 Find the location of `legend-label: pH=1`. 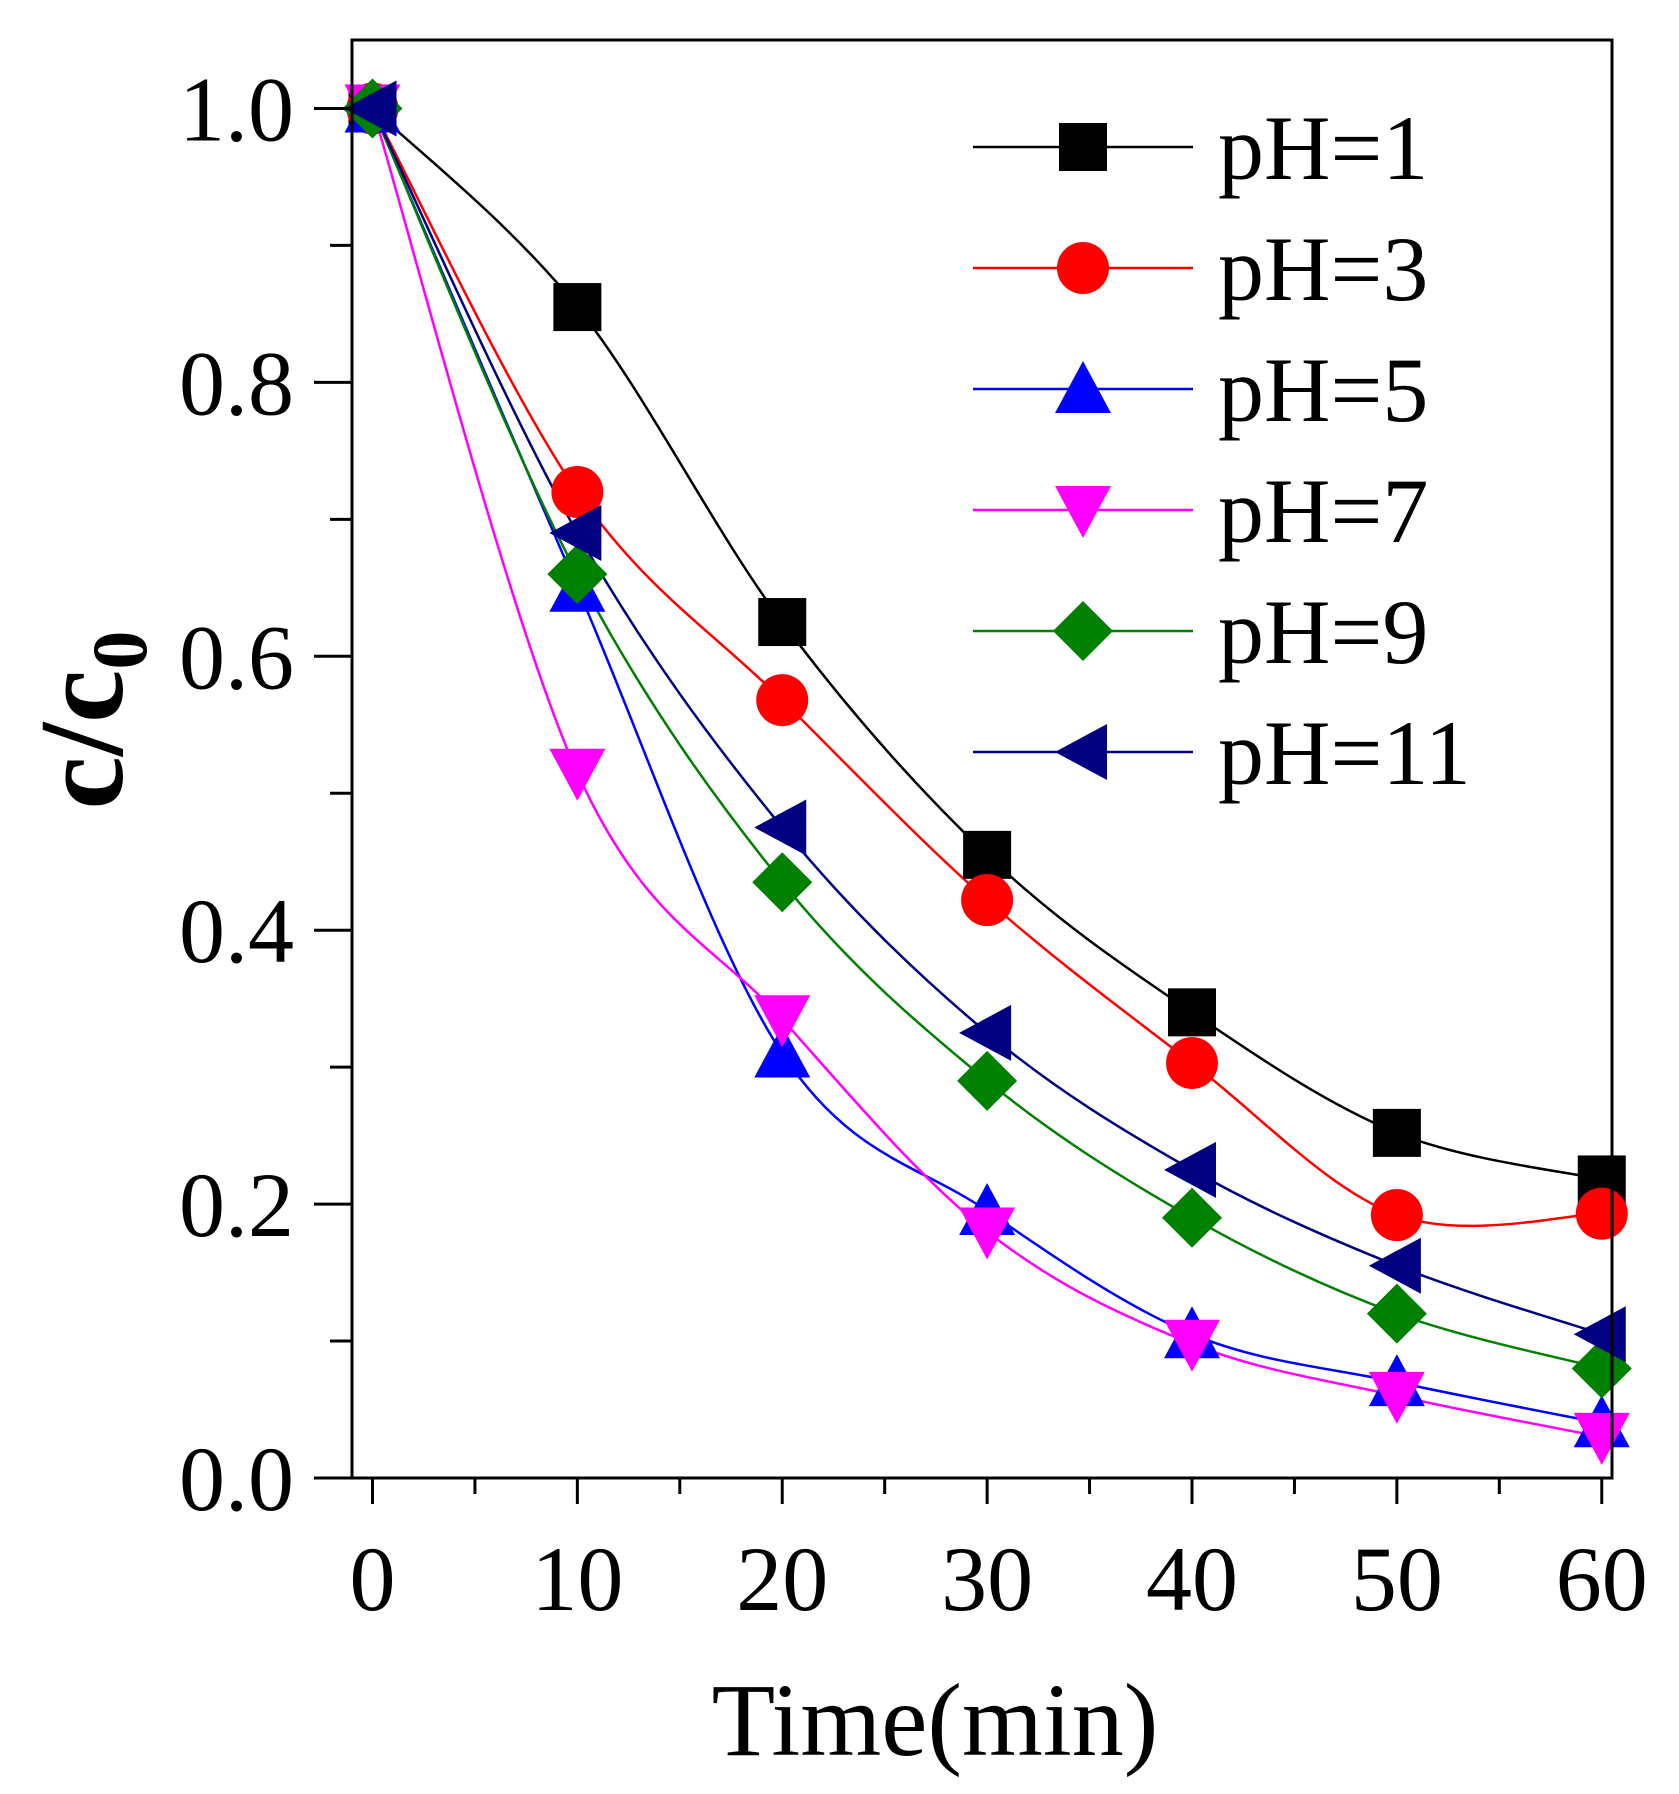

legend-label: pH=1 is located at coordinates (1323, 148).